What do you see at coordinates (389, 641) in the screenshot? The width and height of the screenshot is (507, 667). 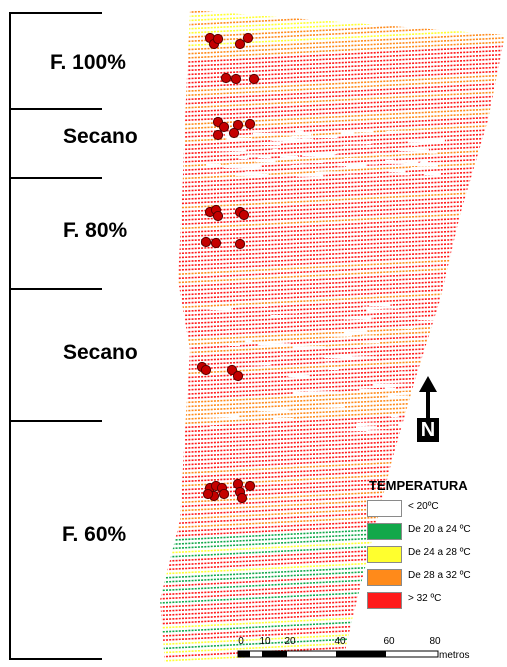 I see `scale-tick-label: 60` at bounding box center [389, 641].